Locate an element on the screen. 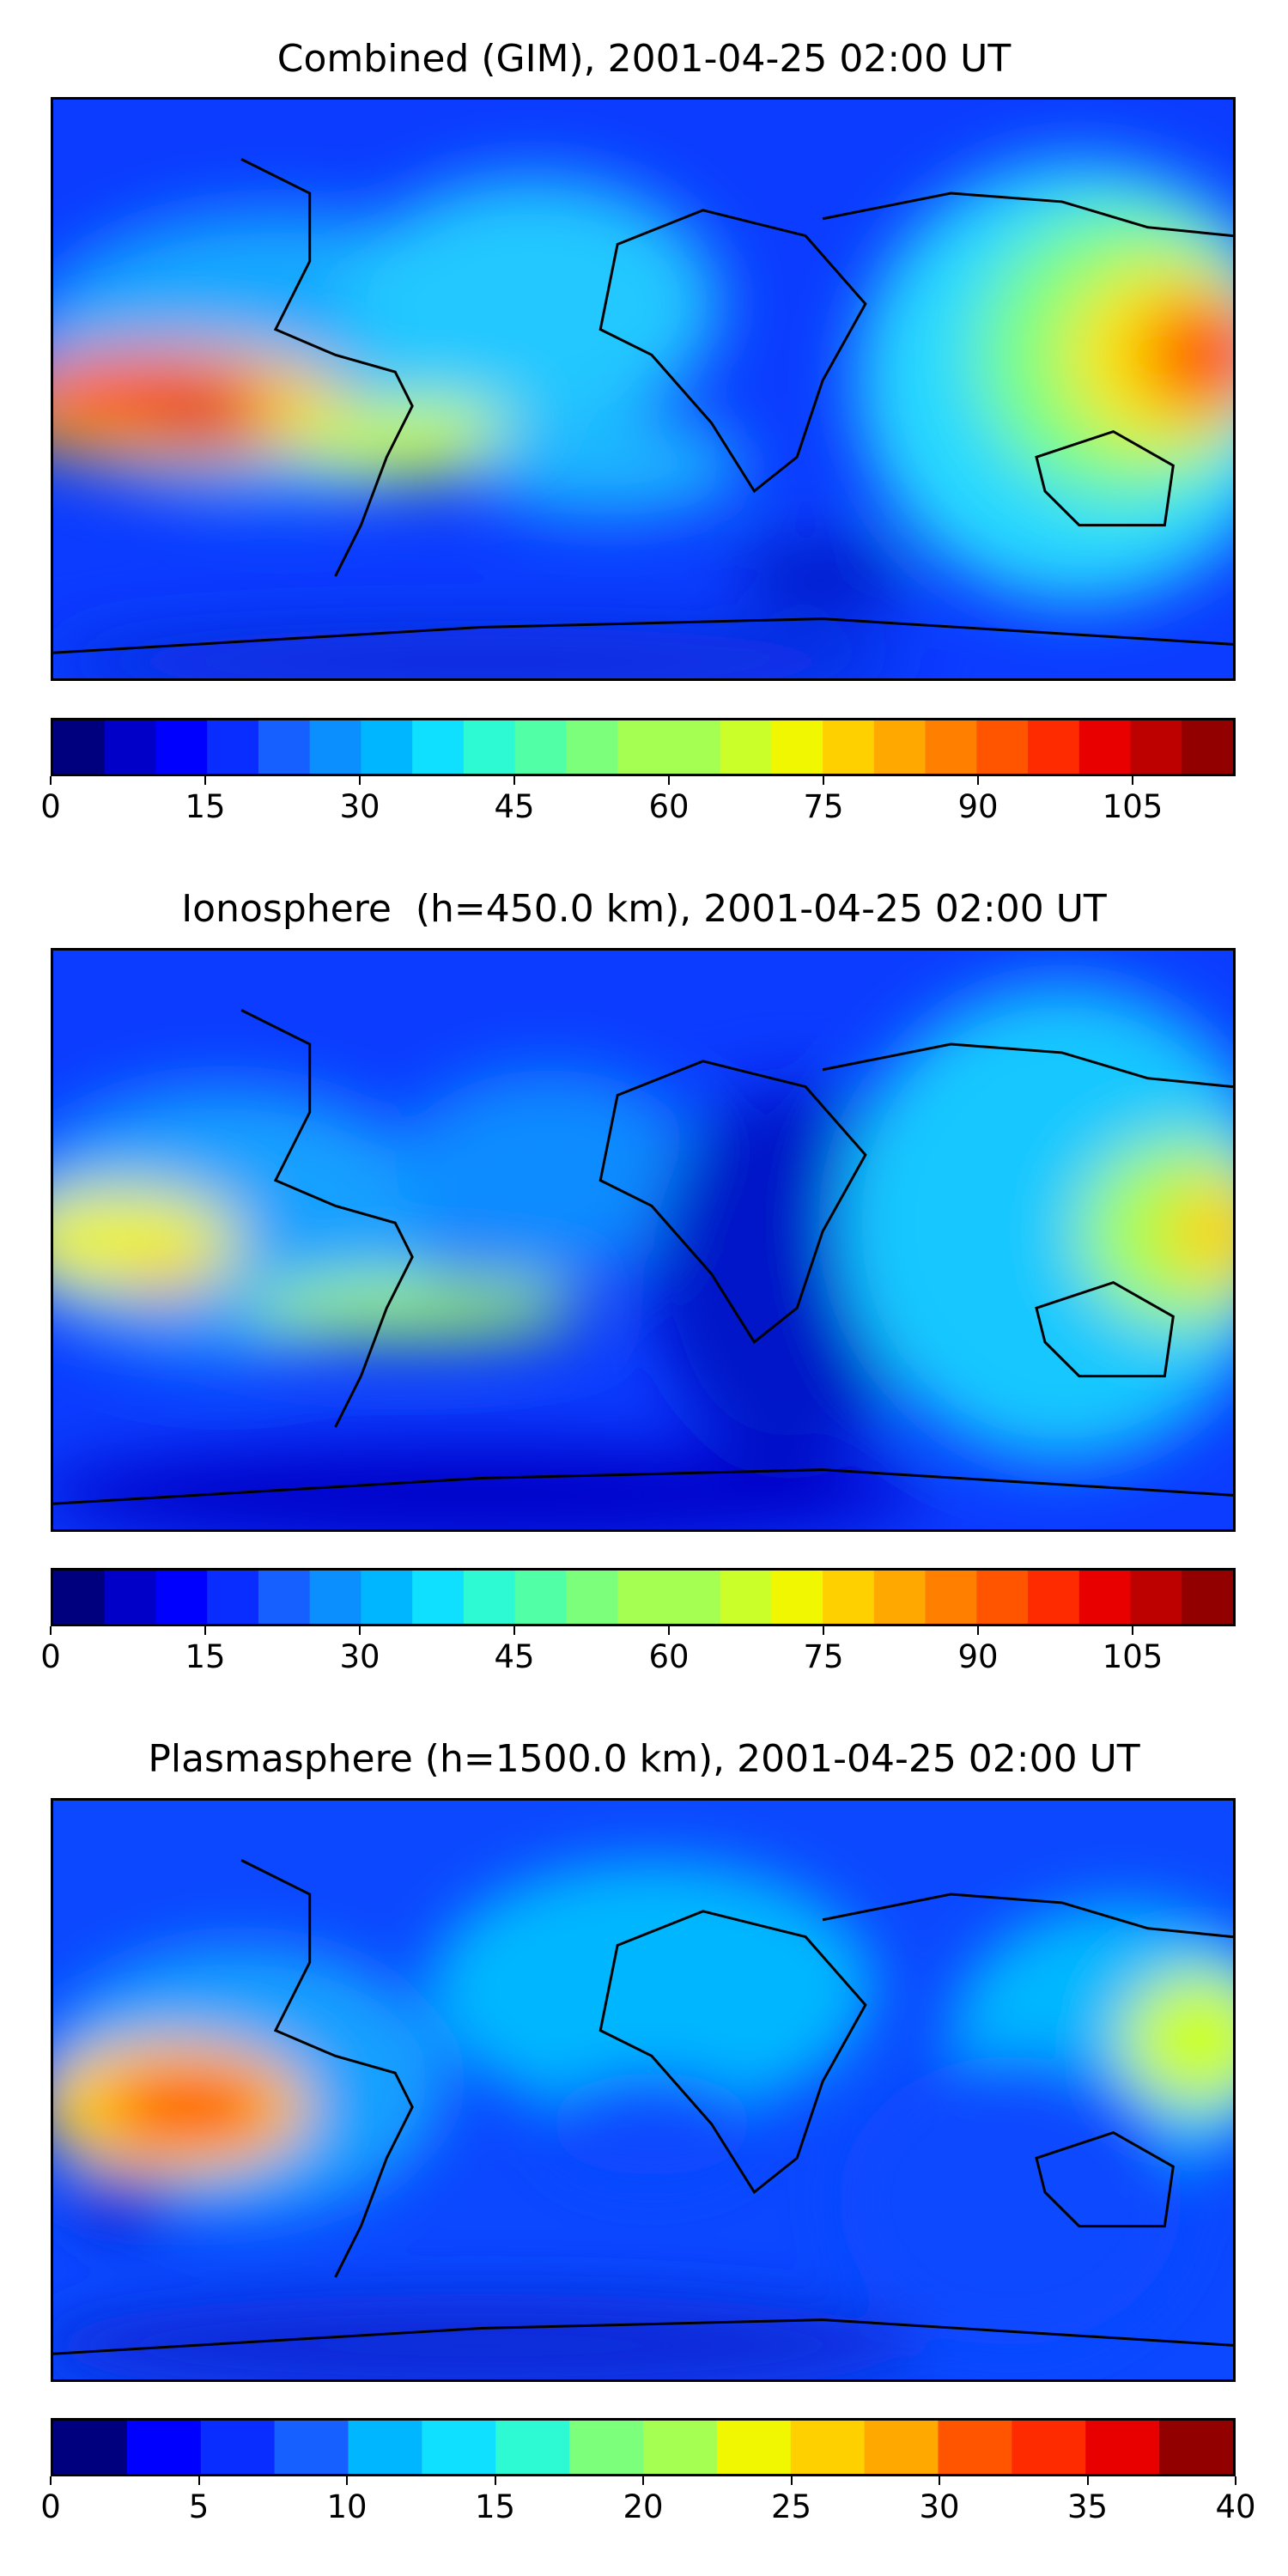 This screenshot has width=1288, height=2576. colorbar-plasmasphere is located at coordinates (643, 2447).